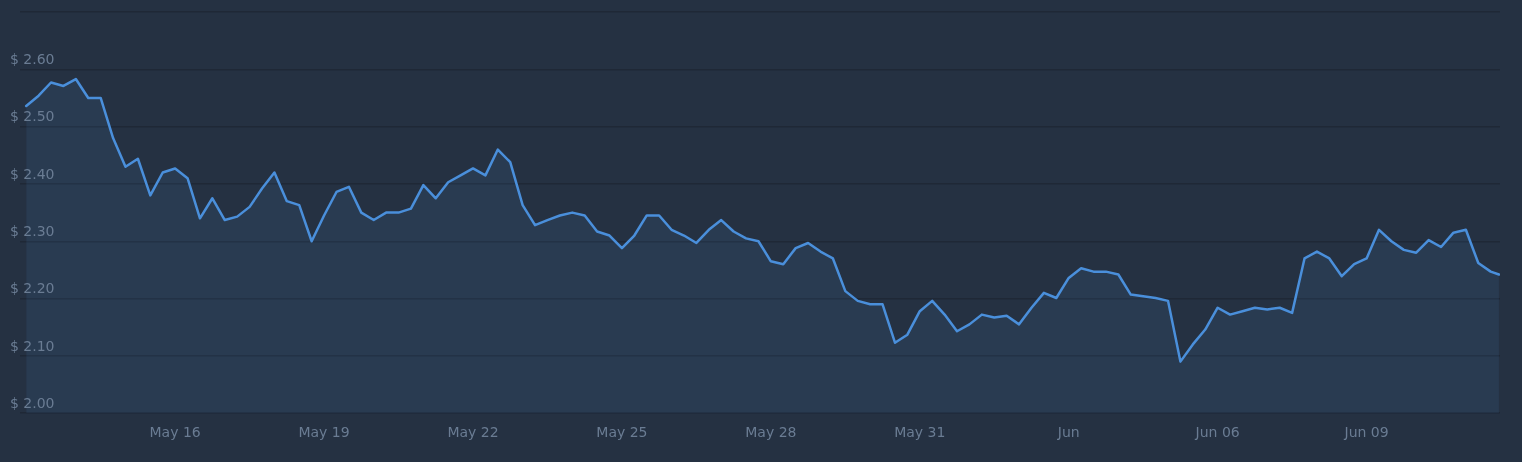 The width and height of the screenshot is (1522, 462). What do you see at coordinates (32, 116) in the screenshot?
I see `y-tick-label: $ 2.50` at bounding box center [32, 116].